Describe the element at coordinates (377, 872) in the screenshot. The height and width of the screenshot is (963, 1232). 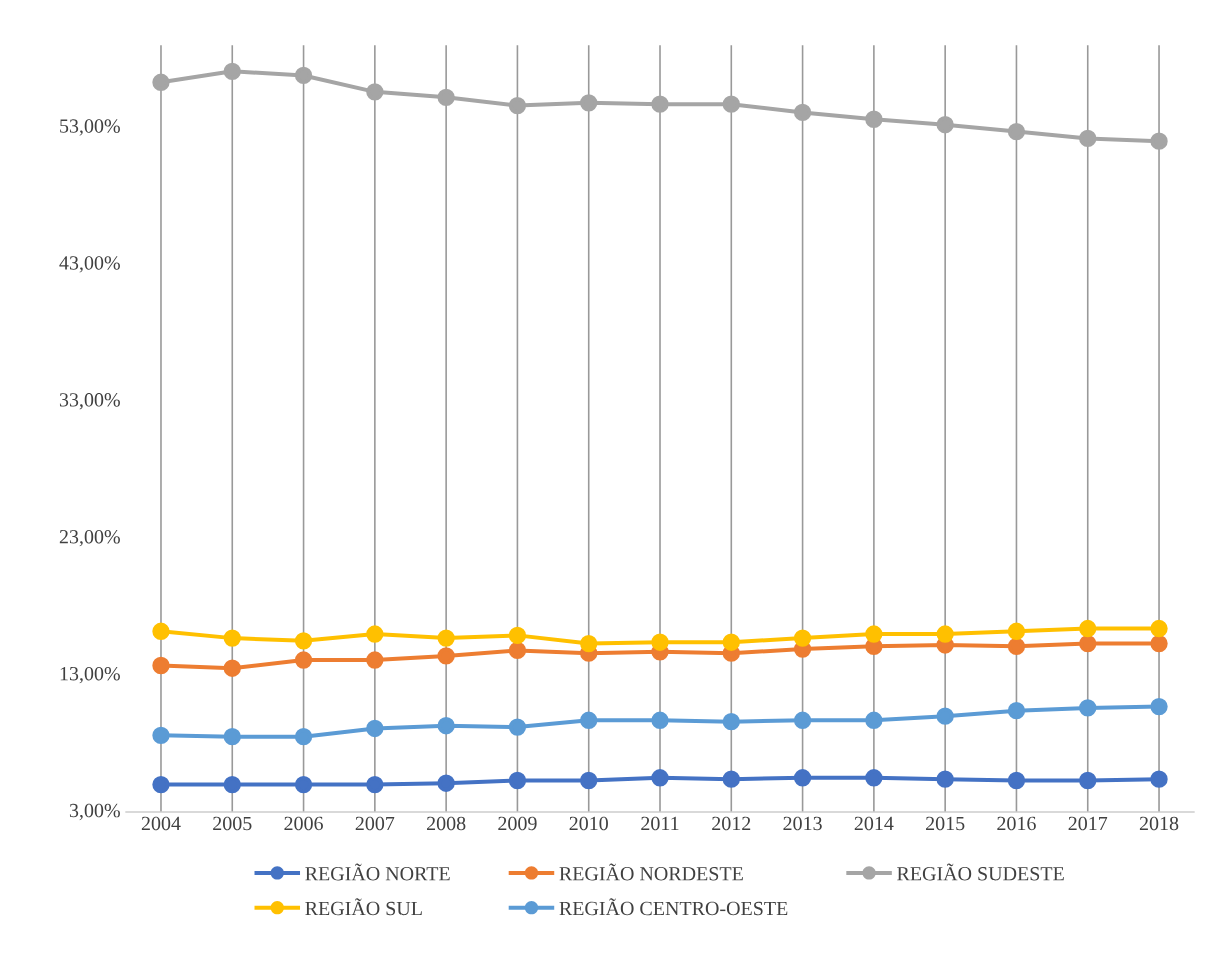
I see `legend-label: REGIÃO NORTE` at that location.